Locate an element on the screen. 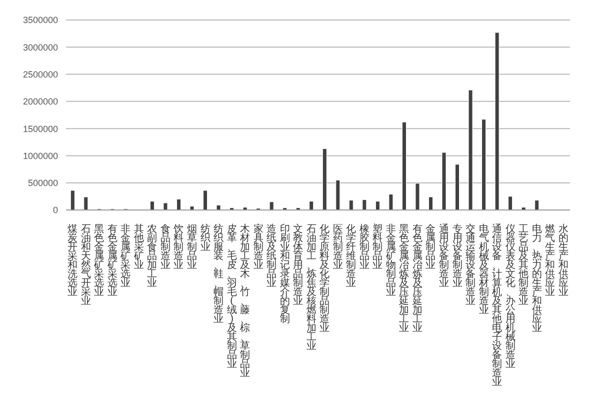 Image resolution: width=591 pixels, height=396 pixels. x-tick-label: 医药制造业 is located at coordinates (337, 247).